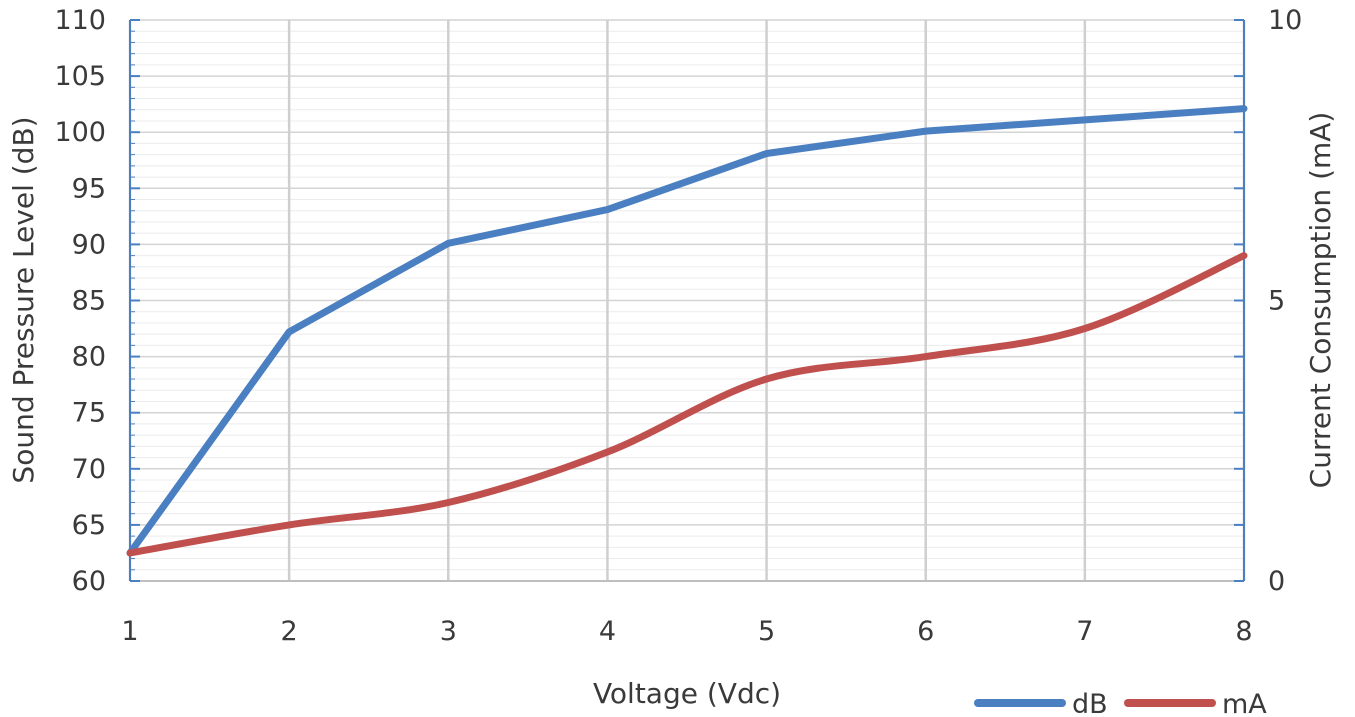 This screenshot has height=717, width=1355. I want to click on y-left-tick-label: 70, so click(89, 469).